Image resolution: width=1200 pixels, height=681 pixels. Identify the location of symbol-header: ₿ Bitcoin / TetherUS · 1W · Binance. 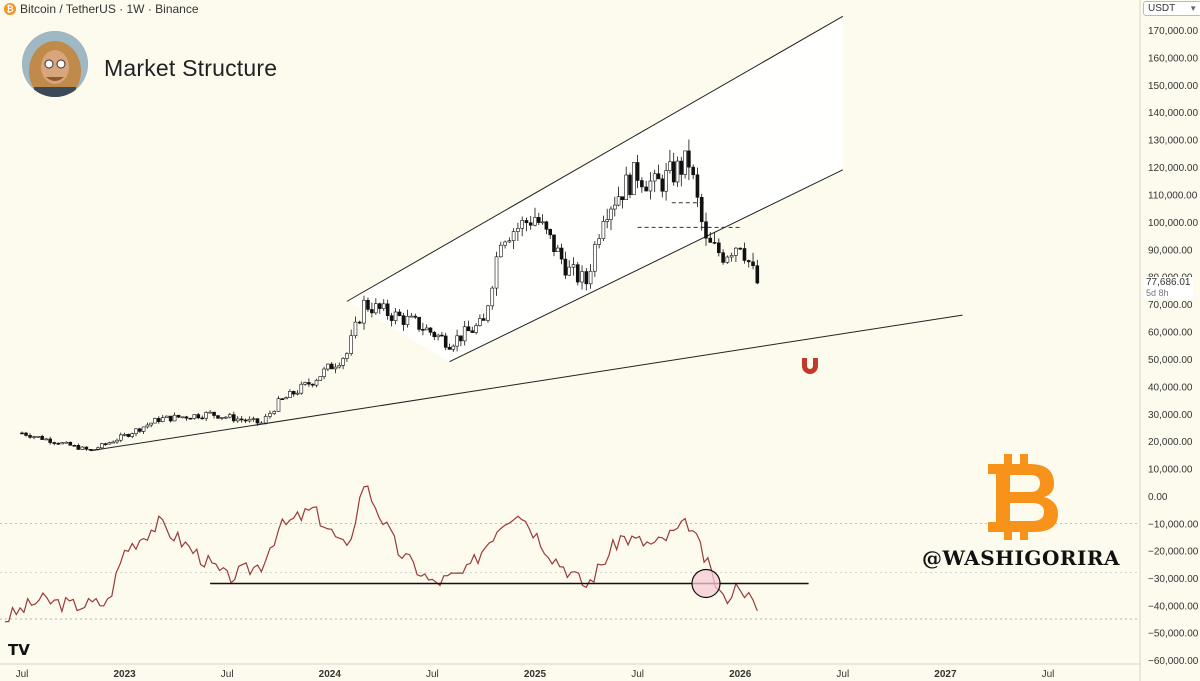
(101, 9).